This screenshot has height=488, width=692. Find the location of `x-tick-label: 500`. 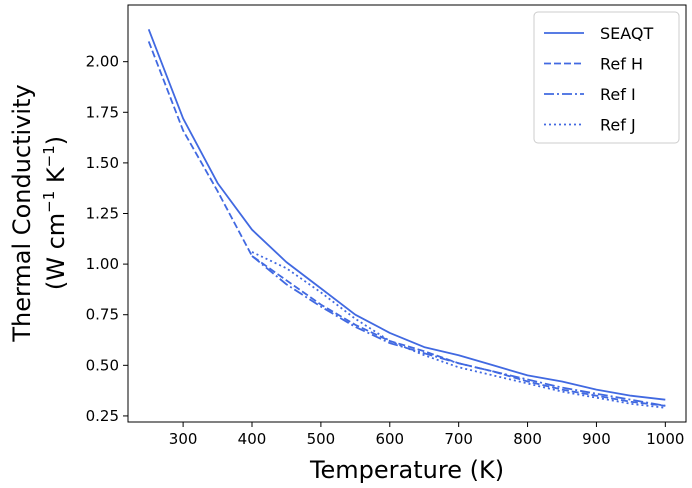

x-tick-label: 500 is located at coordinates (321, 439).